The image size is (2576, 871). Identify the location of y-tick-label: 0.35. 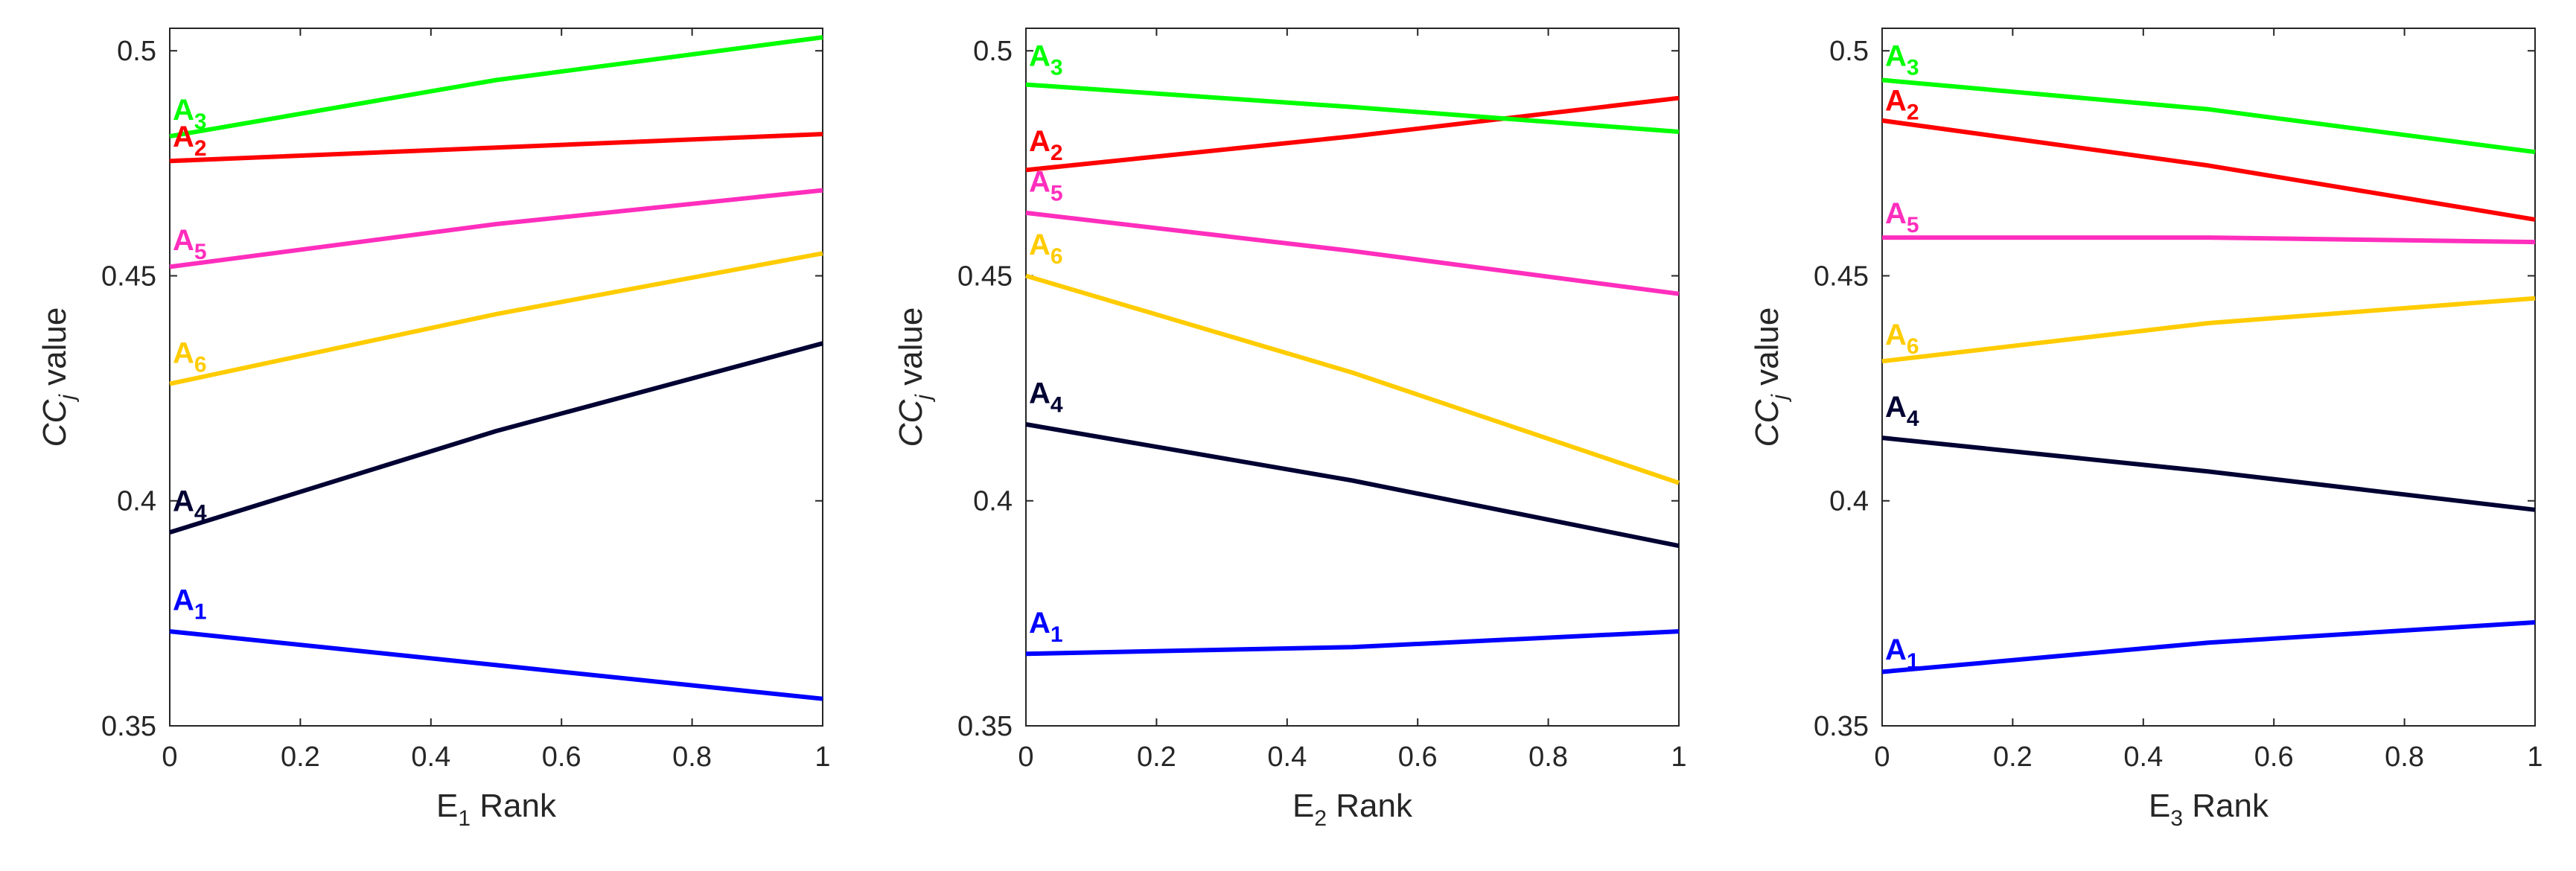
(1841, 727).